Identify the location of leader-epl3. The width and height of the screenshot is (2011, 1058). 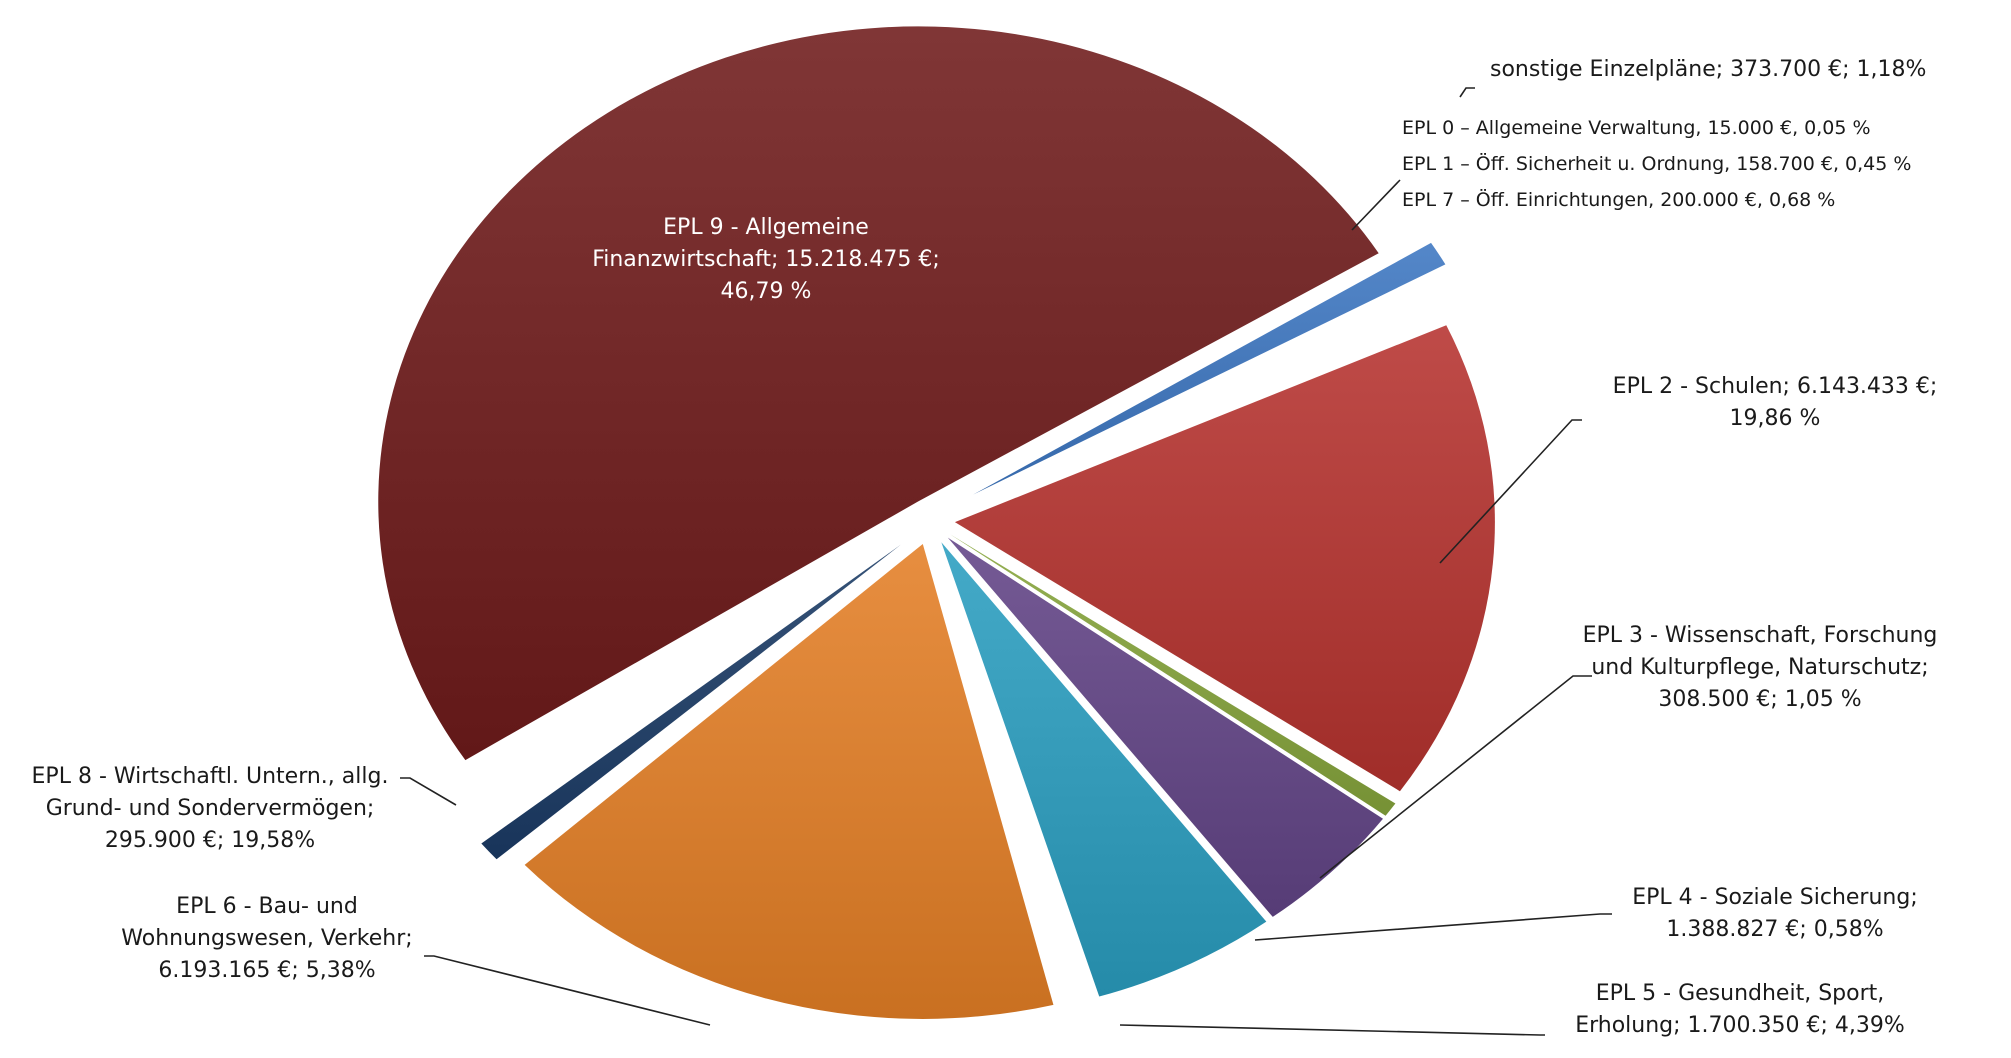
(1455, 777).